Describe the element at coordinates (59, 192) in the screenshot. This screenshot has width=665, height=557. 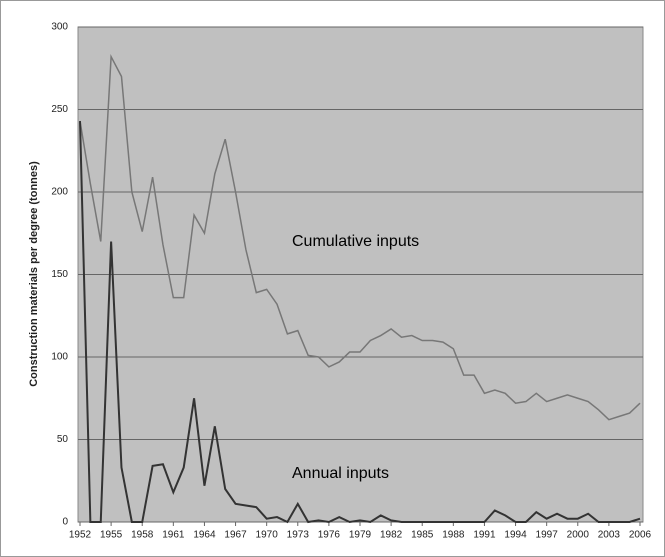
I see `y-tick-label: 200` at that location.